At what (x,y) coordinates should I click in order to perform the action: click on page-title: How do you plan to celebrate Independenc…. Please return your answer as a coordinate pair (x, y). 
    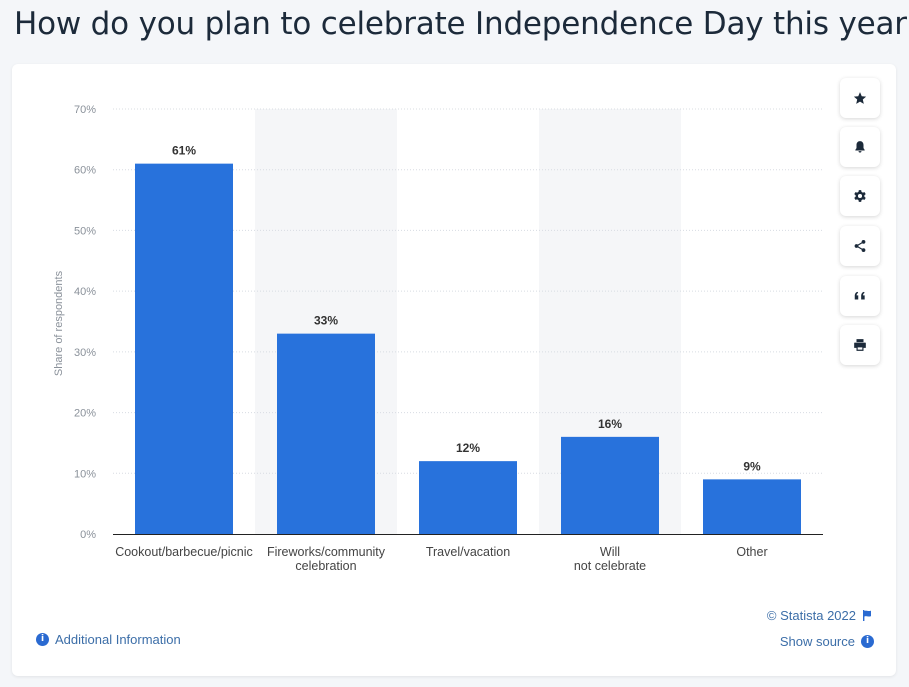
    Looking at the image, I should click on (461, 24).